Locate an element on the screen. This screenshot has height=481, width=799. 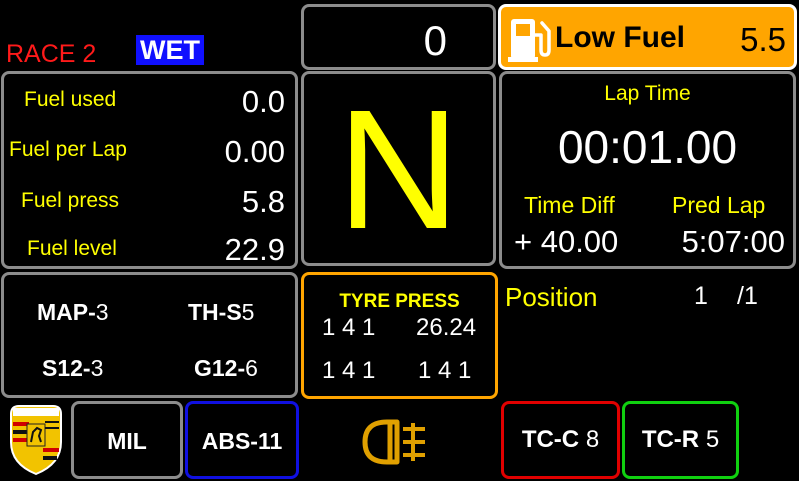
tc-r-value: 5 is located at coordinates (712, 439).